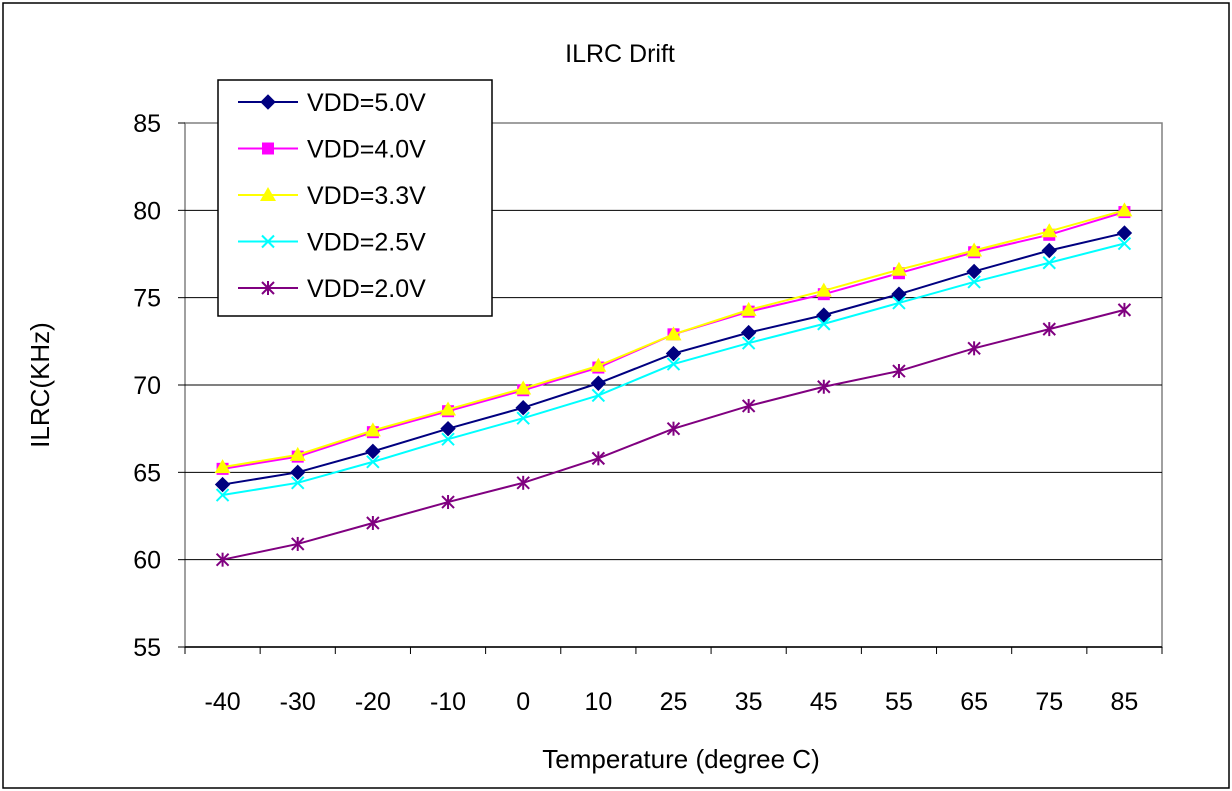  What do you see at coordinates (1125, 702) in the screenshot?
I see `x-tick-label: 85` at bounding box center [1125, 702].